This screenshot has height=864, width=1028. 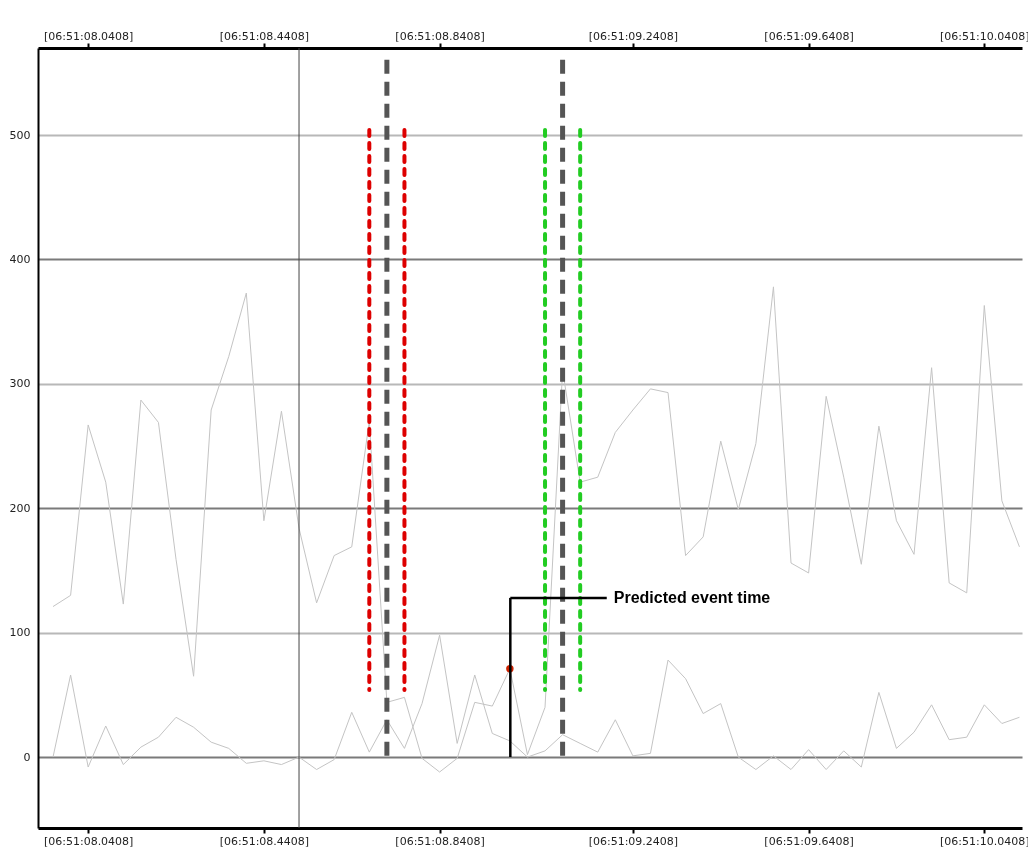 I want to click on x-tick-label: [06:51:10.0408], so click(x=984, y=36).